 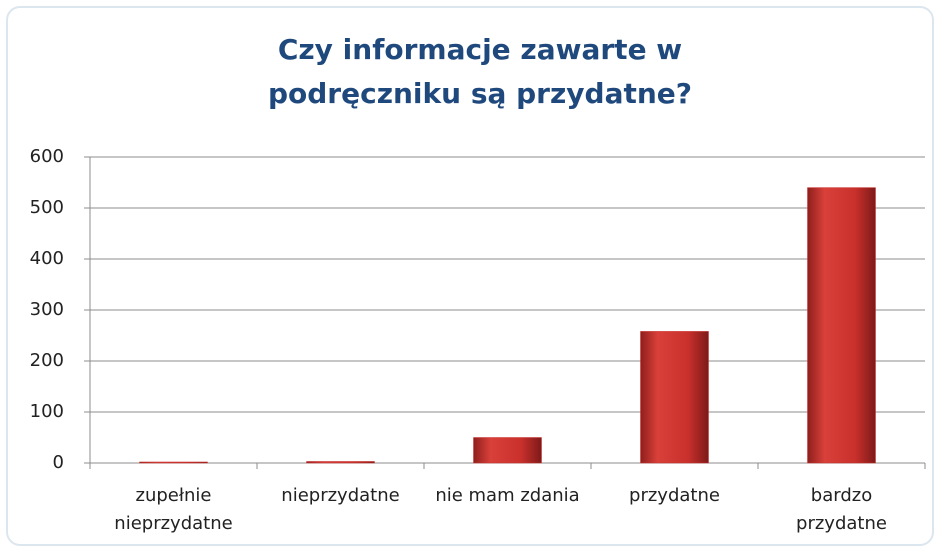 What do you see at coordinates (841, 509) in the screenshot?
I see `x-tick-label: bardzo przydatne` at bounding box center [841, 509].